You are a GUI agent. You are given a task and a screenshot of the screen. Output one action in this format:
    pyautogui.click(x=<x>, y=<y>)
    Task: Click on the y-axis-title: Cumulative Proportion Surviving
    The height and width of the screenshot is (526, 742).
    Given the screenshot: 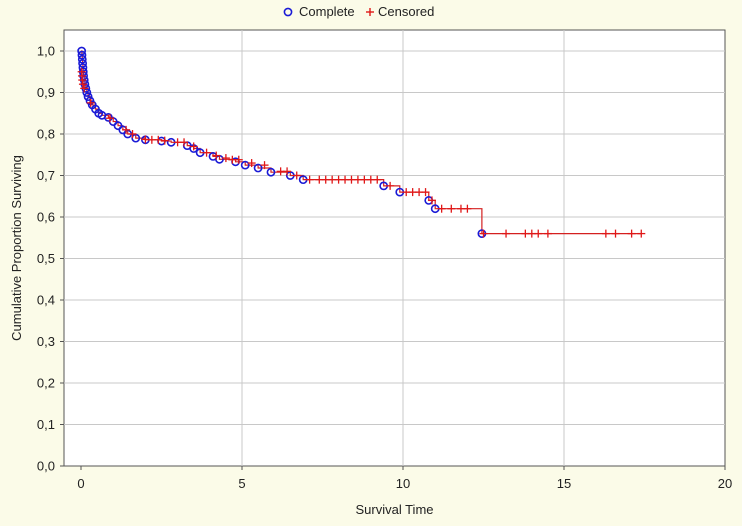 What is the action you would take?
    pyautogui.click(x=16, y=248)
    